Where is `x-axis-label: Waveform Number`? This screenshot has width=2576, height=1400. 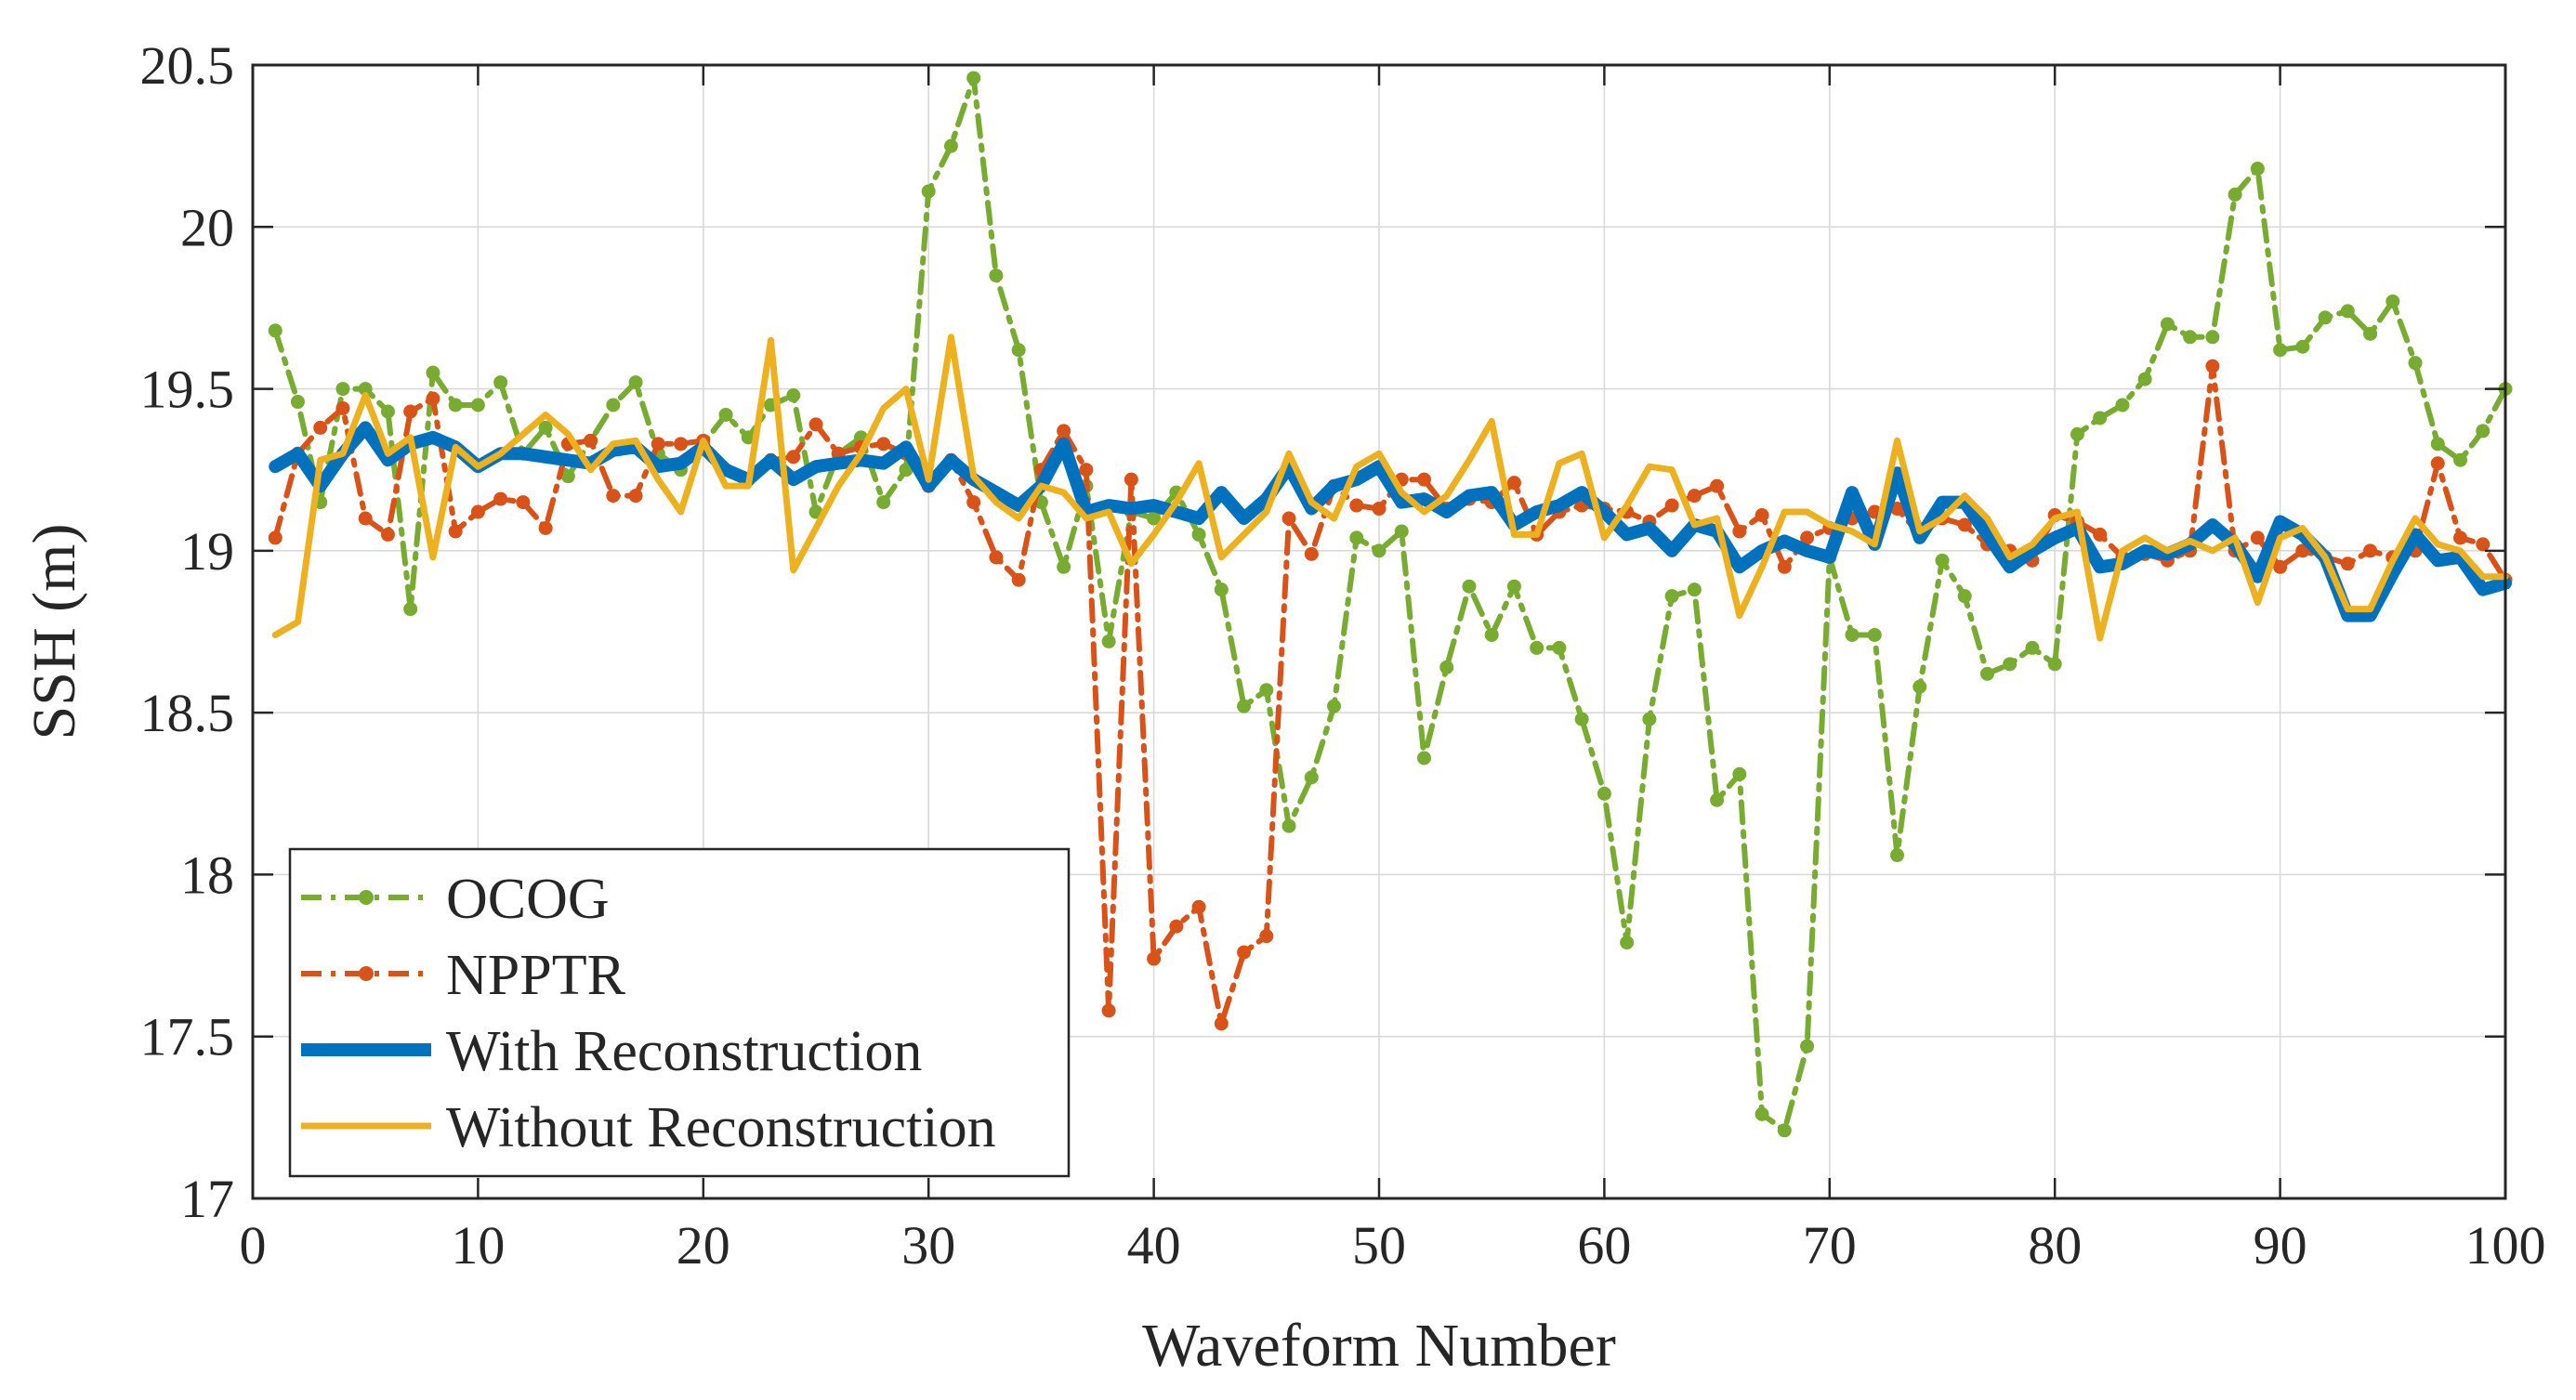 x-axis-label: Waveform Number is located at coordinates (1379, 1346).